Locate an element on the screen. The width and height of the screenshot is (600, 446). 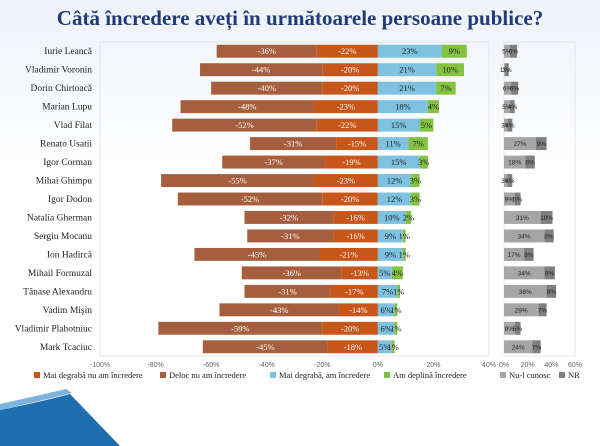
category-label: Vladimir Voronin is located at coordinates (58, 71).